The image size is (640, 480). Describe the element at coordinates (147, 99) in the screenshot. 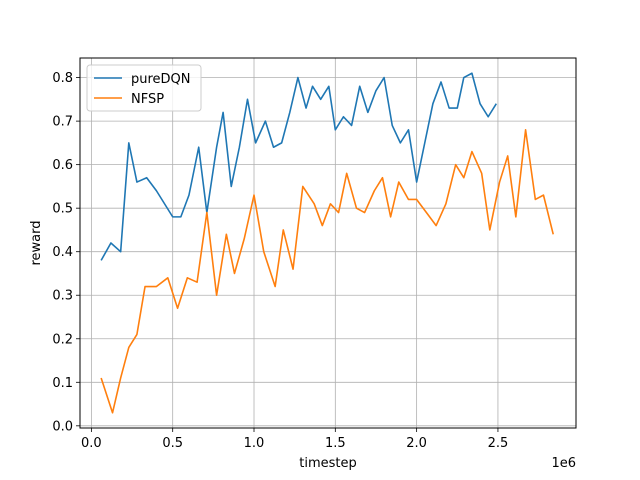

I see `legend-label-nfsp: NFSP` at that location.